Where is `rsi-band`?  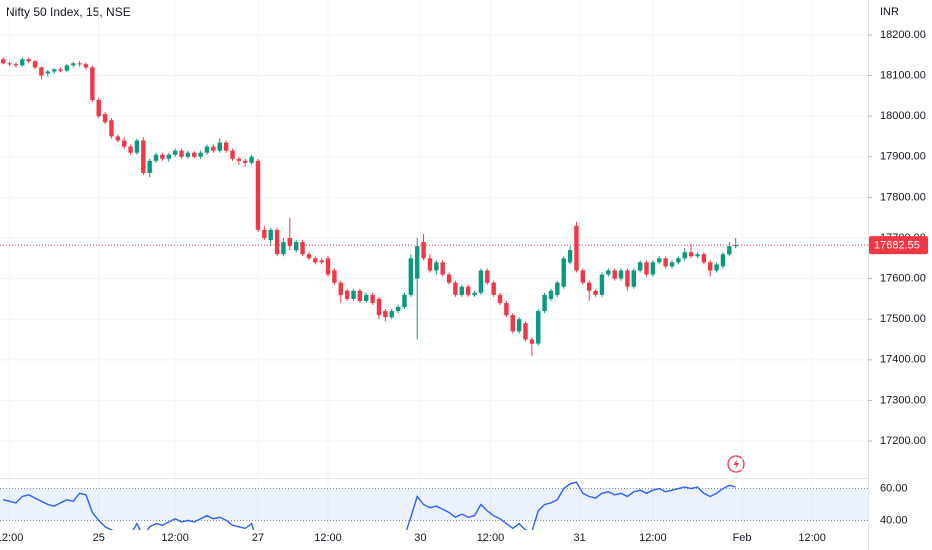
rsi-band is located at coordinates (434, 504).